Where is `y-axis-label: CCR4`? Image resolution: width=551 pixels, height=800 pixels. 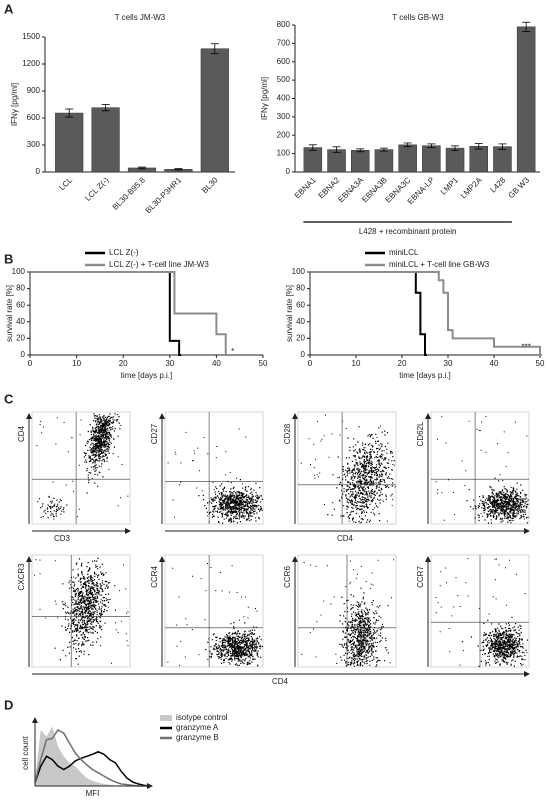 y-axis-label: CCR4 is located at coordinates (154, 577).